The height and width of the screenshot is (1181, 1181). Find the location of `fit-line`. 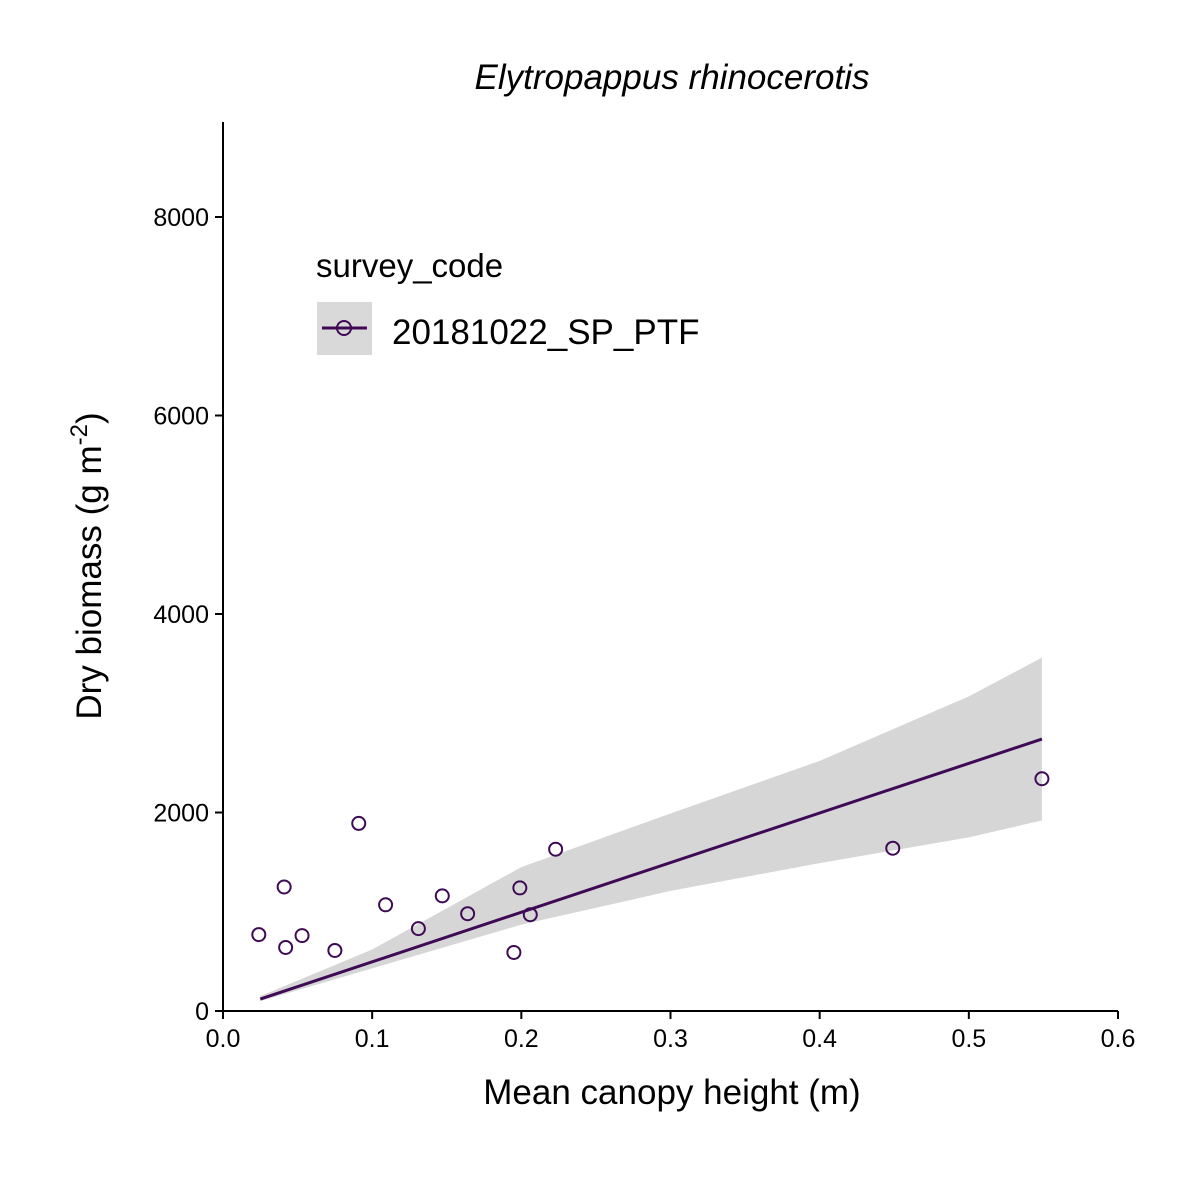

fit-line is located at coordinates (651, 869).